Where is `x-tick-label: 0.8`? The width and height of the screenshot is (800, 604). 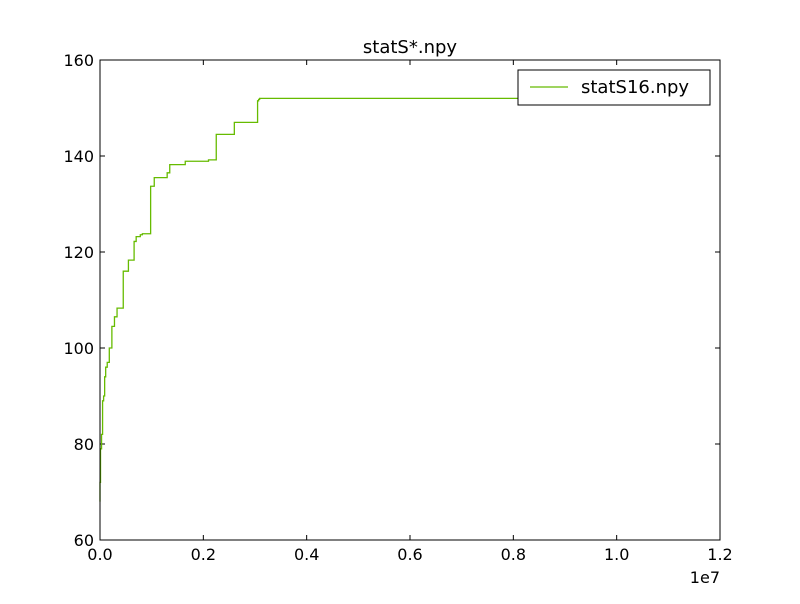
x-tick-label: 0.8 is located at coordinates (513, 554).